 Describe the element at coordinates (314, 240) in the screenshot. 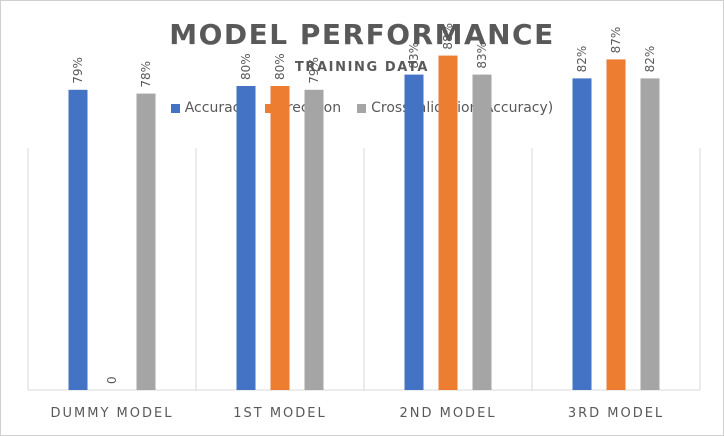

I see `bar-crossvalidation-accuracy--1` at that location.